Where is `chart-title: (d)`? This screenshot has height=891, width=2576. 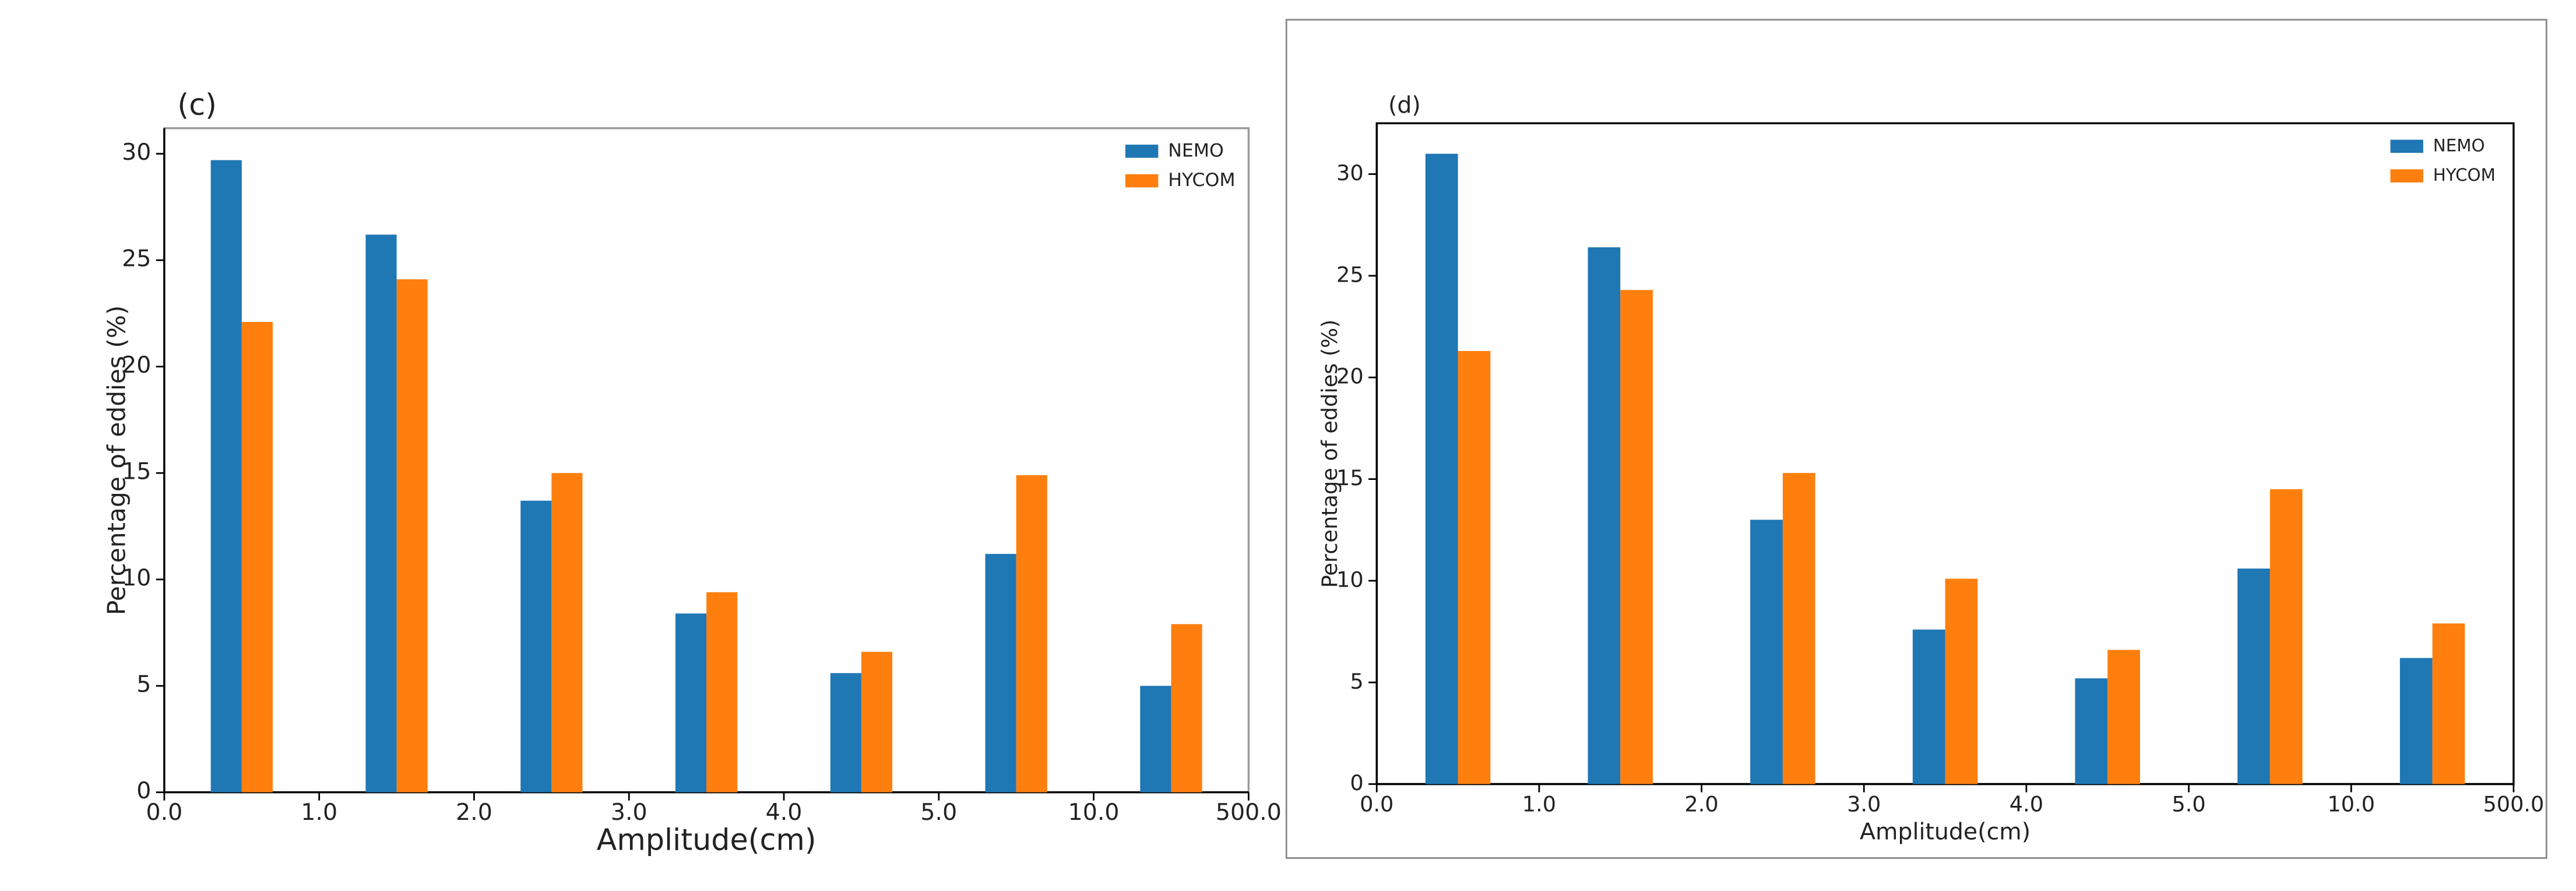 chart-title: (d) is located at coordinates (1404, 105).